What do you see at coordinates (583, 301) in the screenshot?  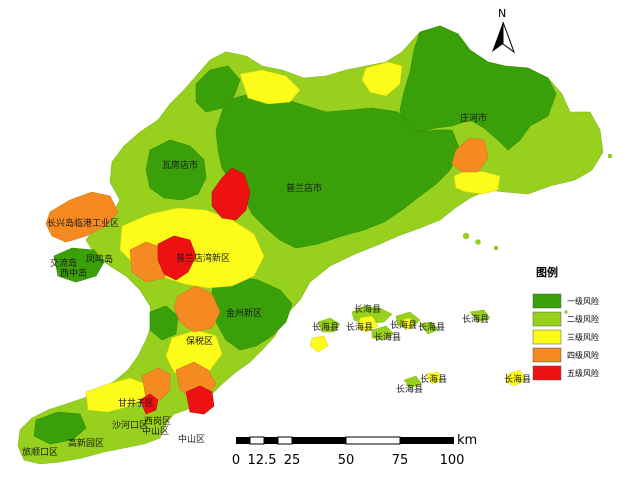 I see `legend-label-1: 一级风险` at bounding box center [583, 301].